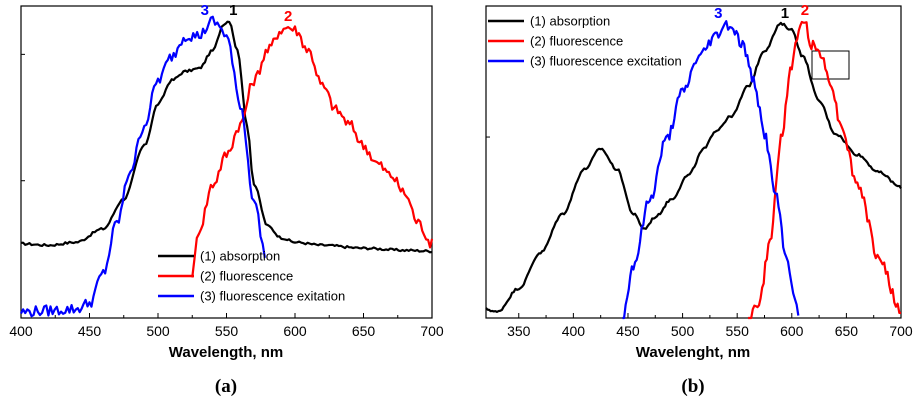 This screenshot has height=401, width=917. What do you see at coordinates (761, 12) in the screenshot?
I see `panel-b-peak-labels: 1 2 3` at bounding box center [761, 12].